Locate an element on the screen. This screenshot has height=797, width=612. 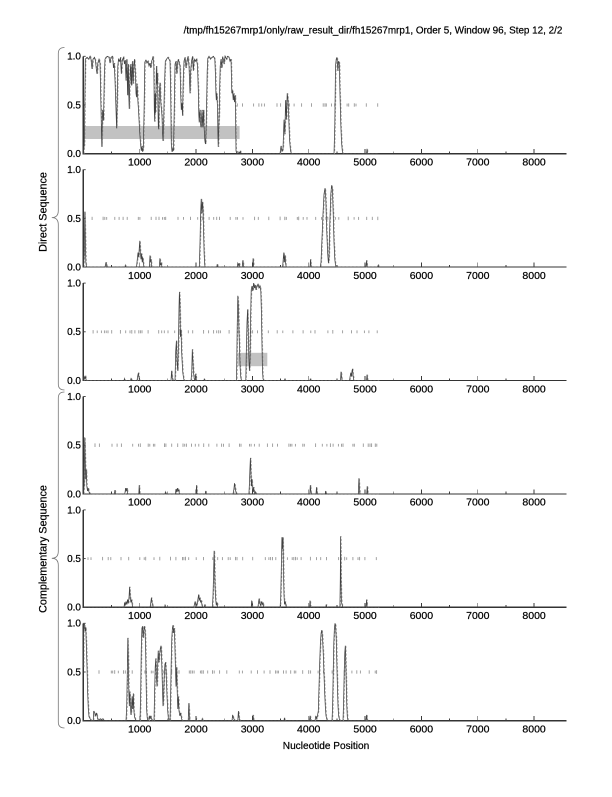
svg-text: Nucleotide Position is located at coordinates (326, 746).